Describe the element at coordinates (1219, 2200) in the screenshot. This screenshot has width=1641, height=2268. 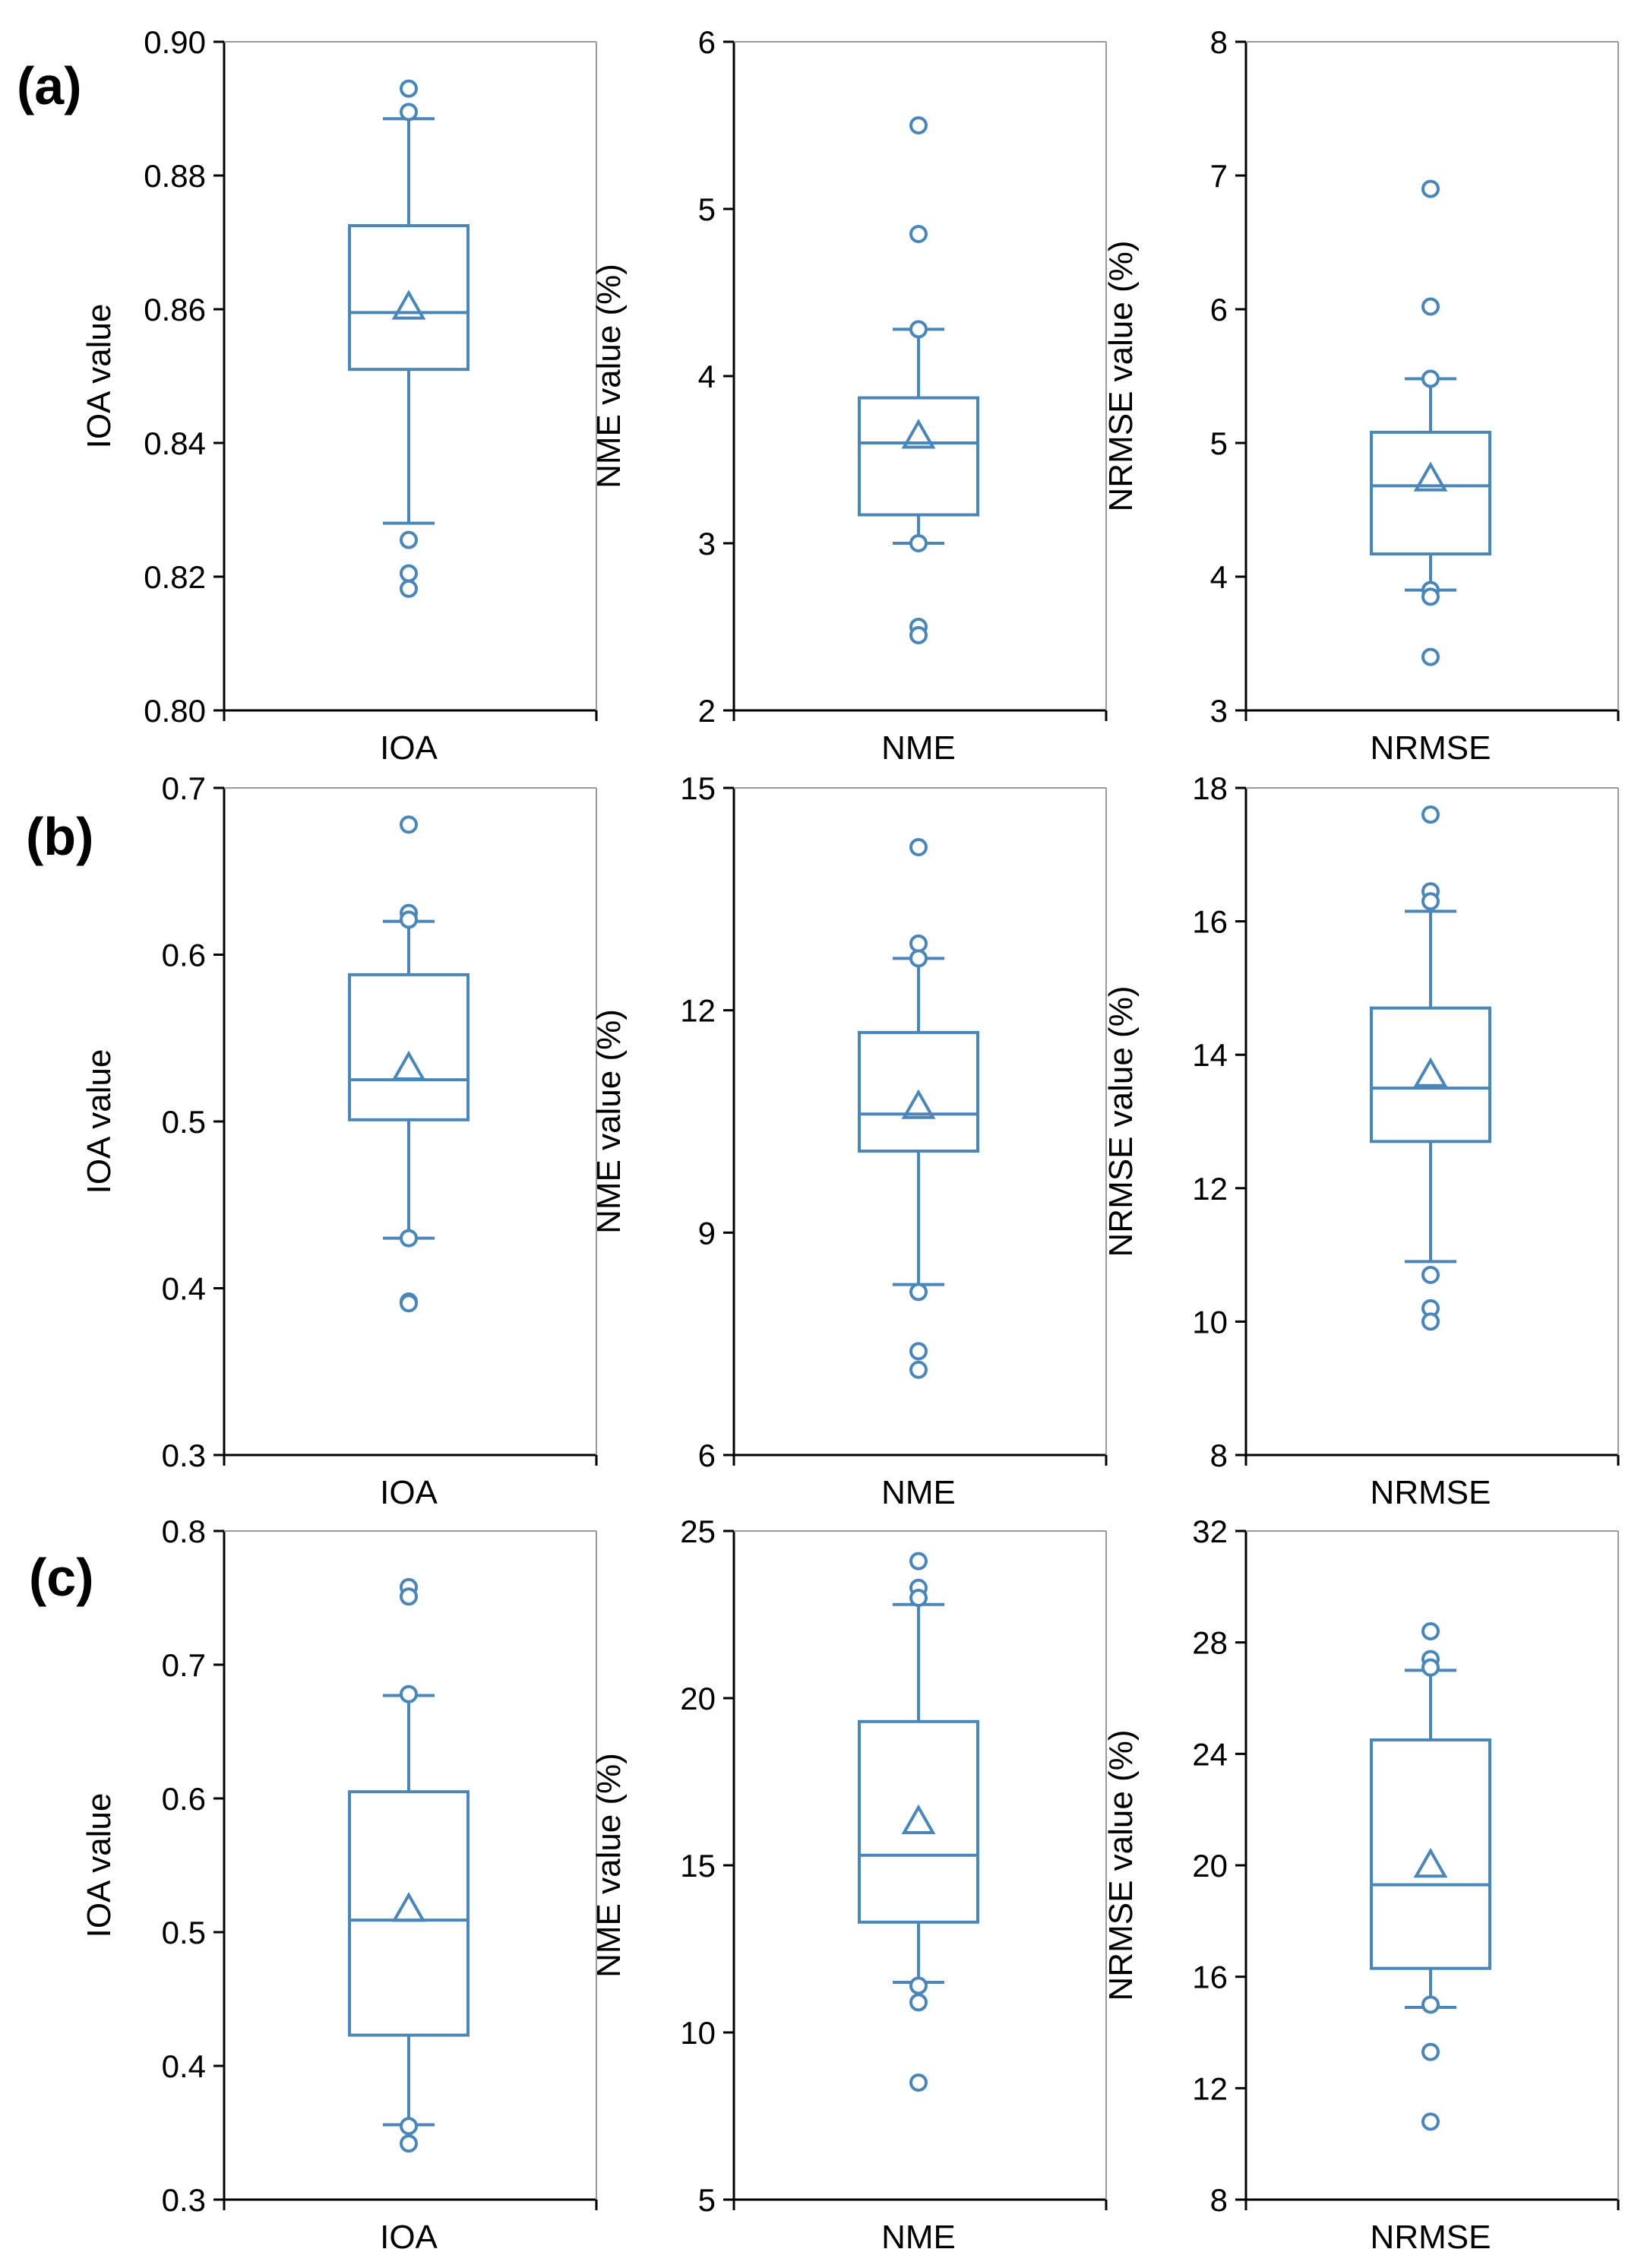
I see `p33-y-tick-label: 8` at that location.